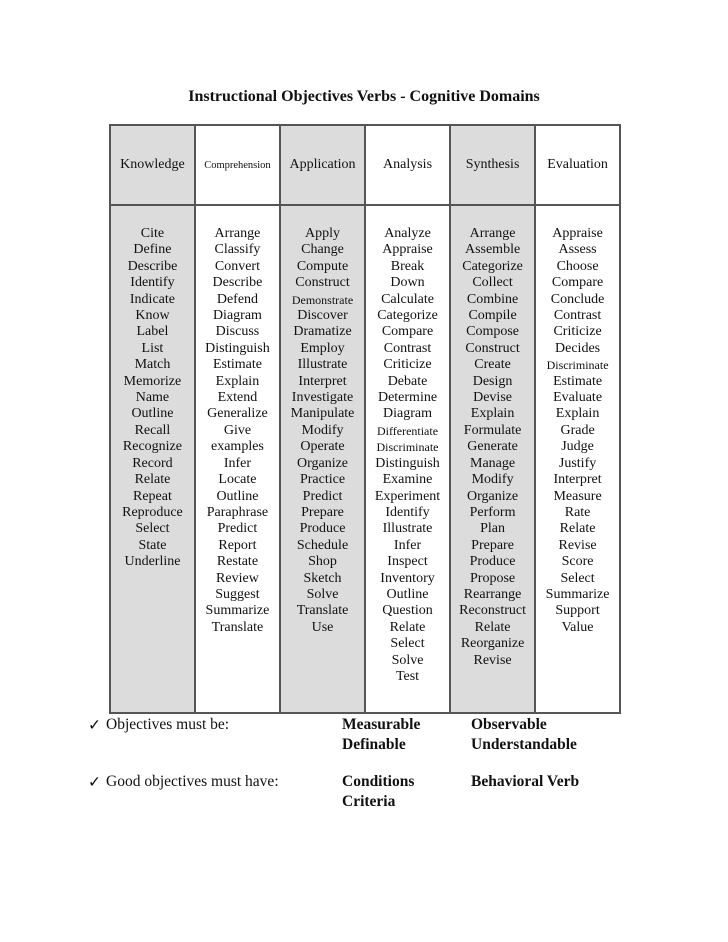  I want to click on verb: Rate, so click(577, 512).